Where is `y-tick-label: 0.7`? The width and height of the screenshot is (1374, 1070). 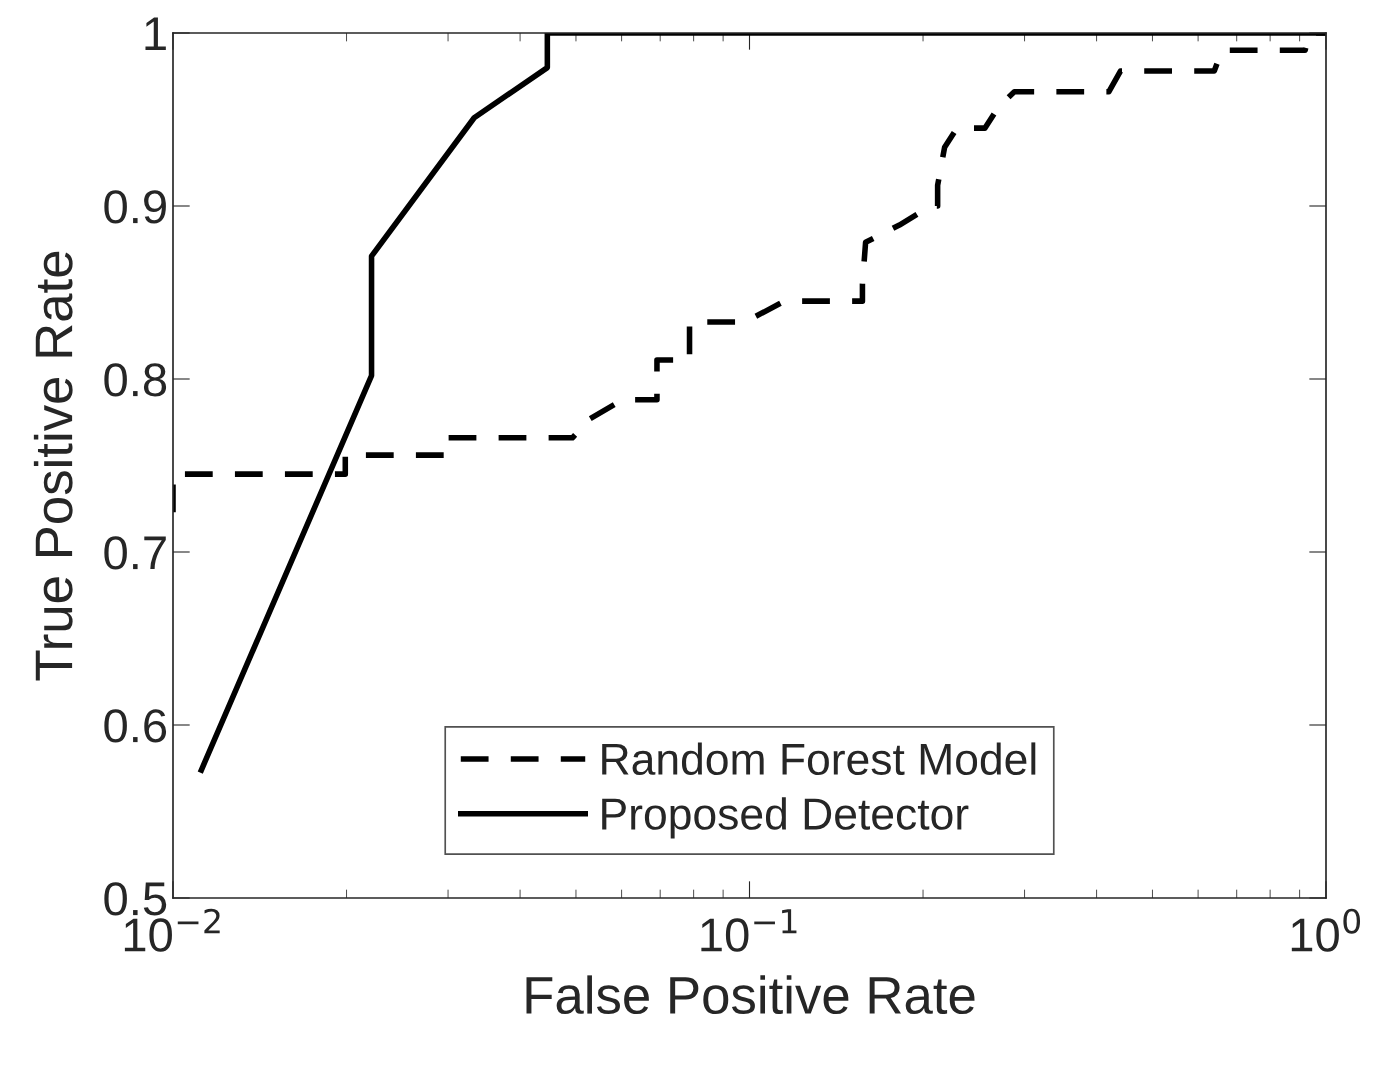 y-tick-label: 0.7 is located at coordinates (135, 553).